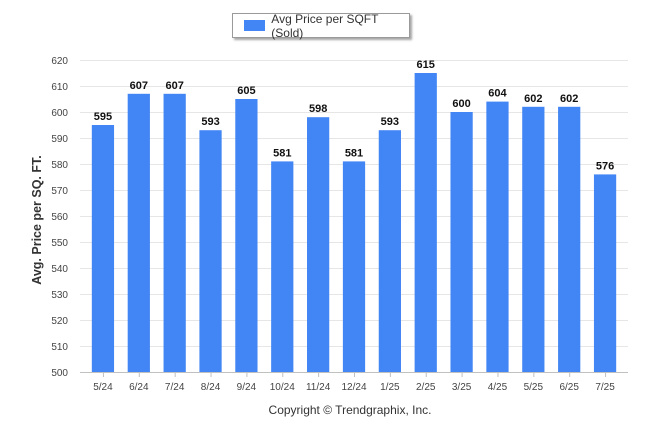 The width and height of the screenshot is (646, 434). What do you see at coordinates (59, 191) in the screenshot?
I see `y-tick-label: 570` at bounding box center [59, 191].